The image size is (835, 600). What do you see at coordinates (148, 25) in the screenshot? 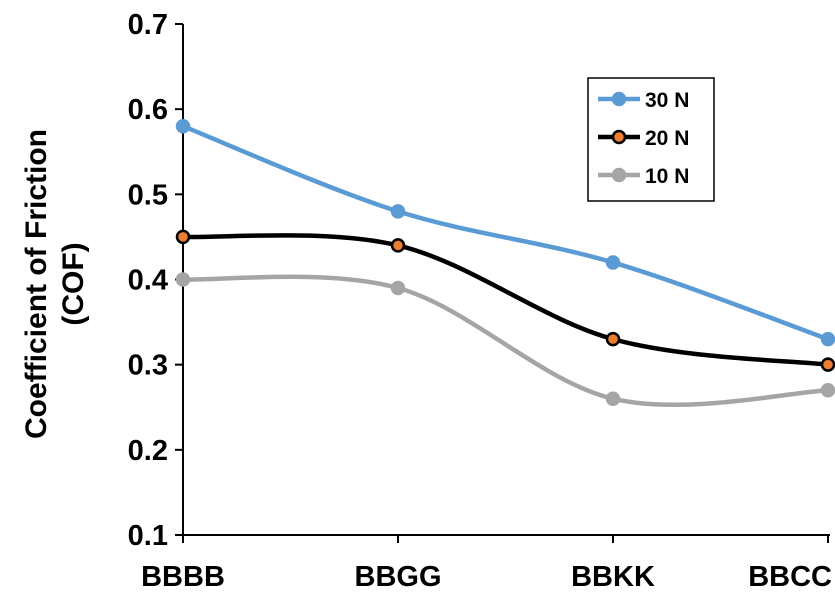
I see `y-tick-label: 0.7` at bounding box center [148, 25].